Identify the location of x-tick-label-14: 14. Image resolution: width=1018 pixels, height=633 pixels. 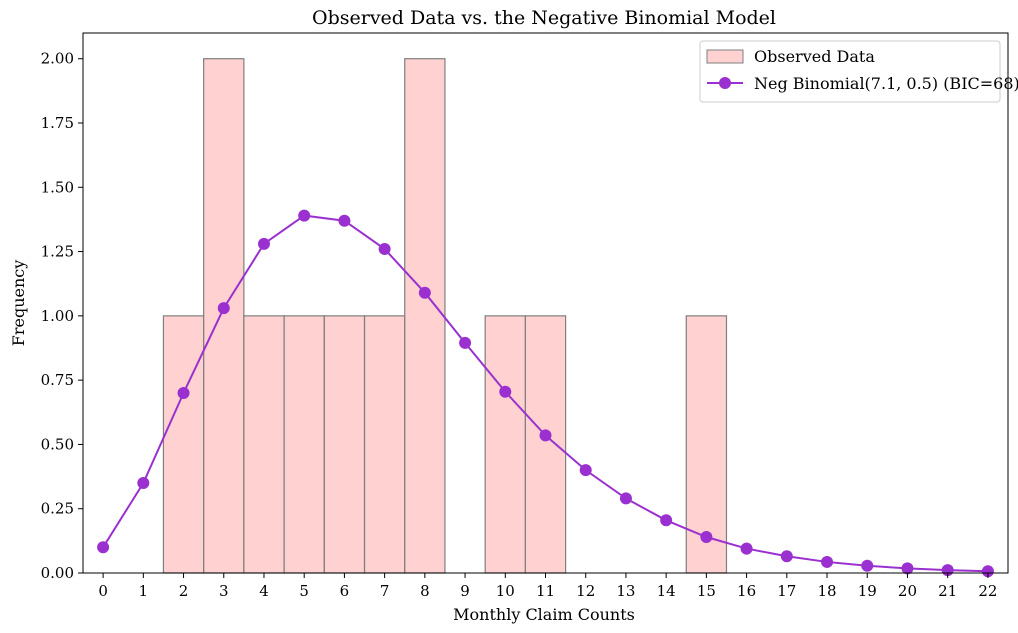
(666, 591).